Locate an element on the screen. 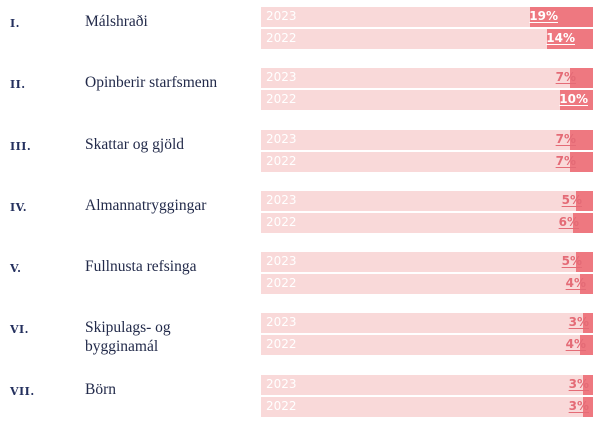 Image resolution: width=602 pixels, height=424 pixels. category-row: VII. Börn 2023 3% 2022 3% is located at coordinates (301, 398).